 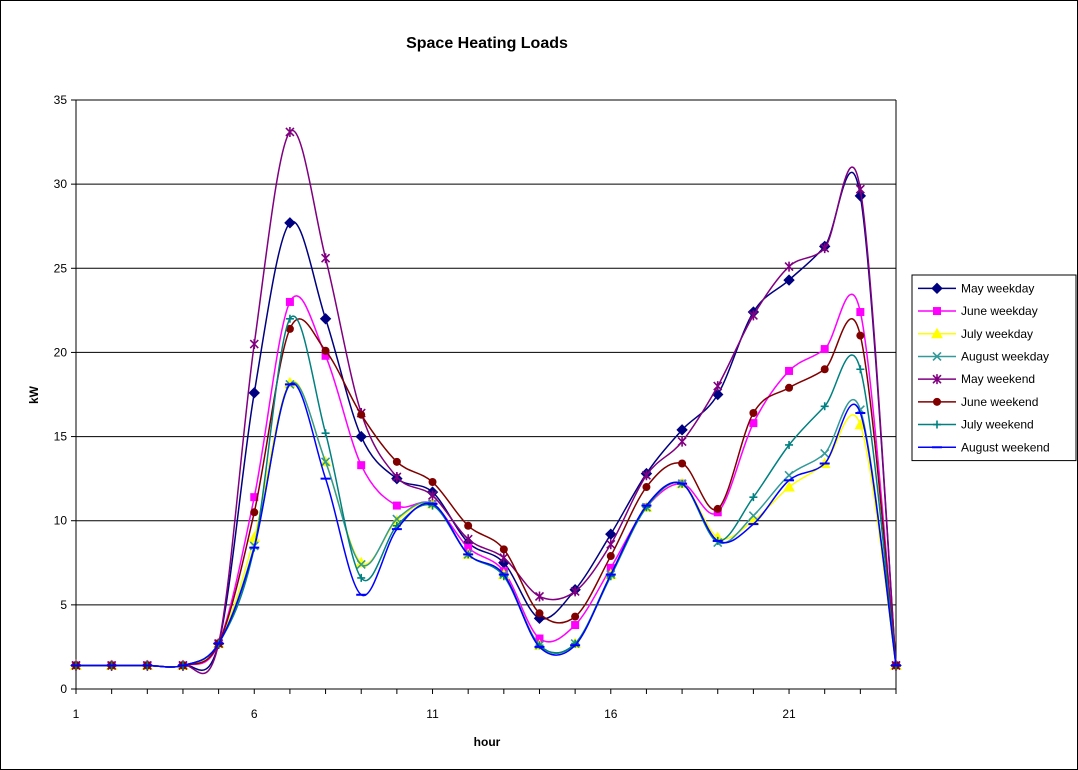 I want to click on y-tick-label: 35, so click(x=61, y=100).